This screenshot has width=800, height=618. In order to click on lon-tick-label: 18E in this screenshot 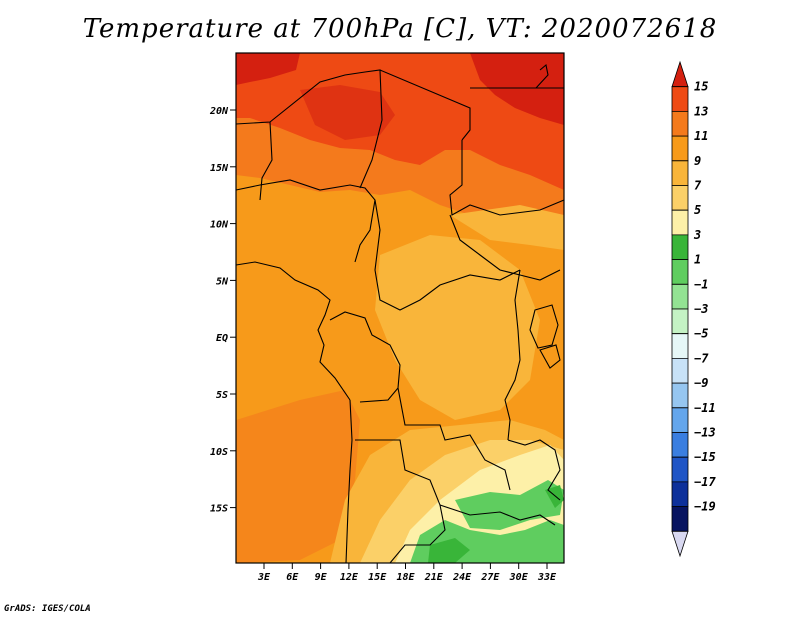, I will do `click(405, 577)`.